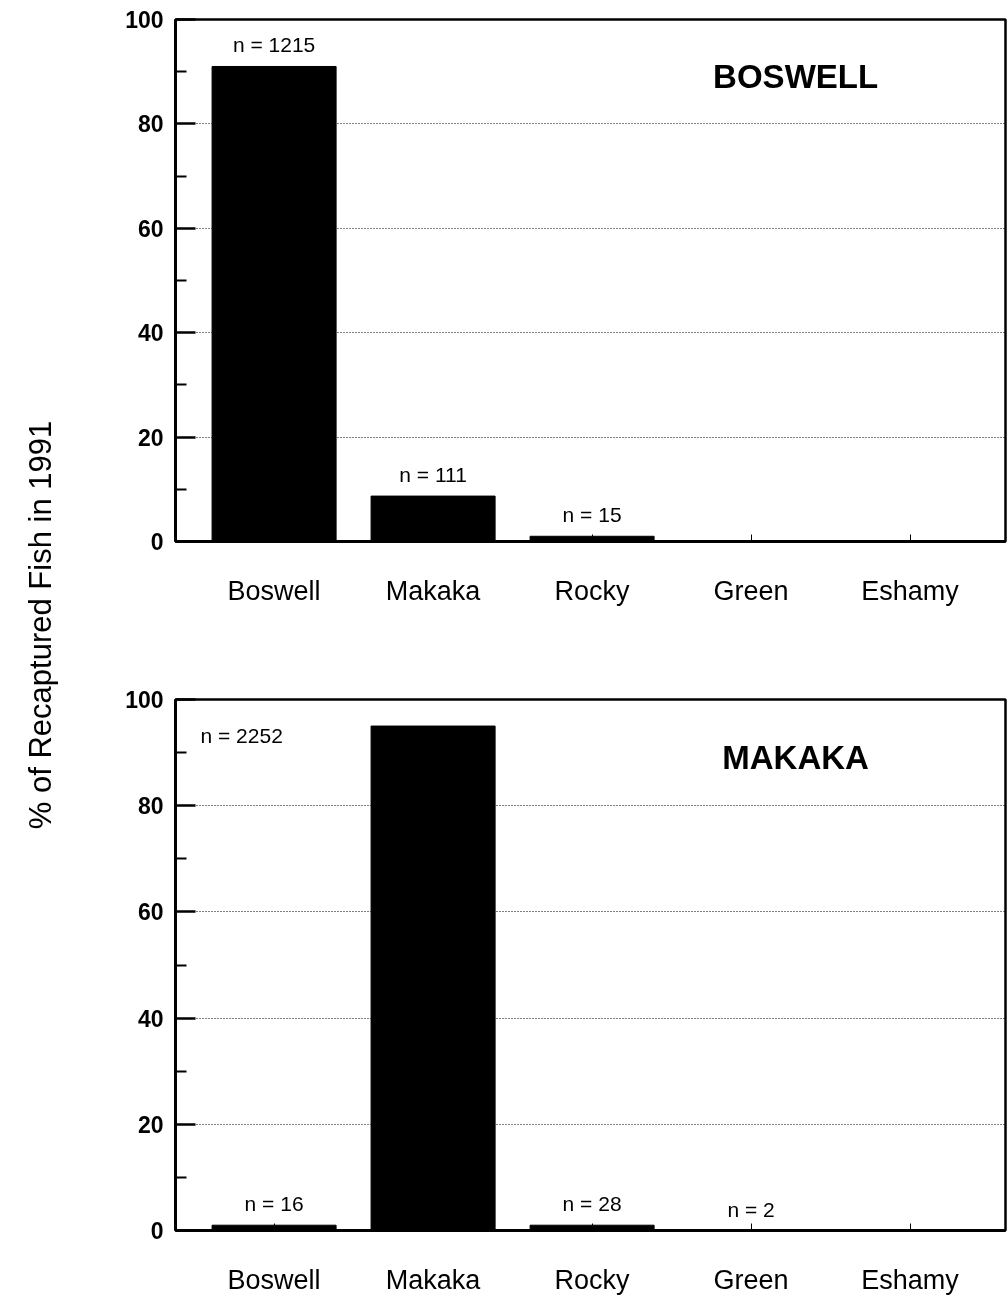 The width and height of the screenshot is (1008, 1301). I want to click on annotation: n = 1215, so click(274, 45).